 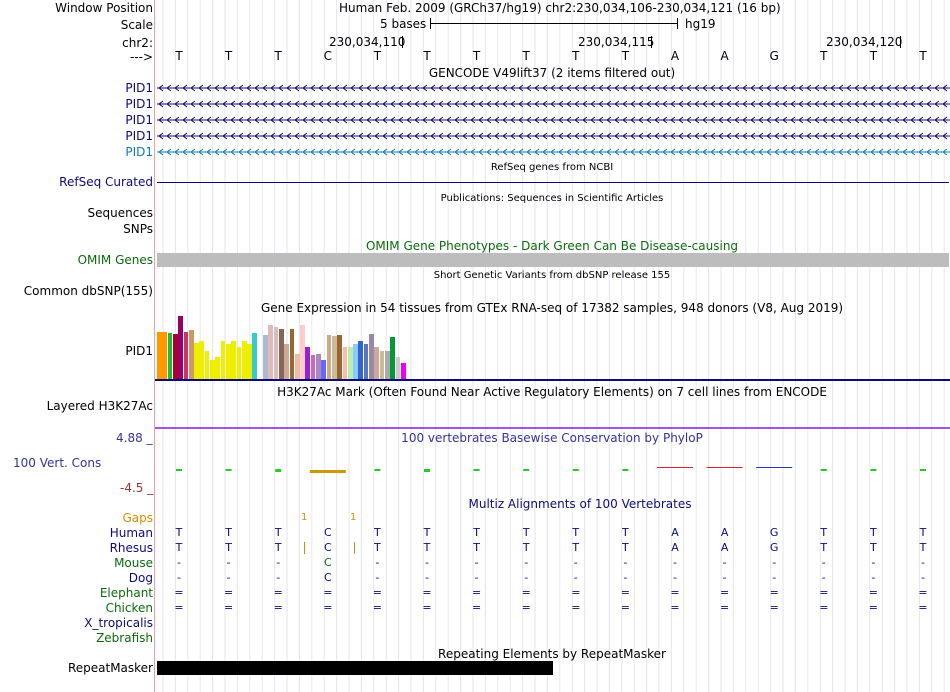 I want to click on multiz-species-label: Rhesus, so click(x=131, y=548).